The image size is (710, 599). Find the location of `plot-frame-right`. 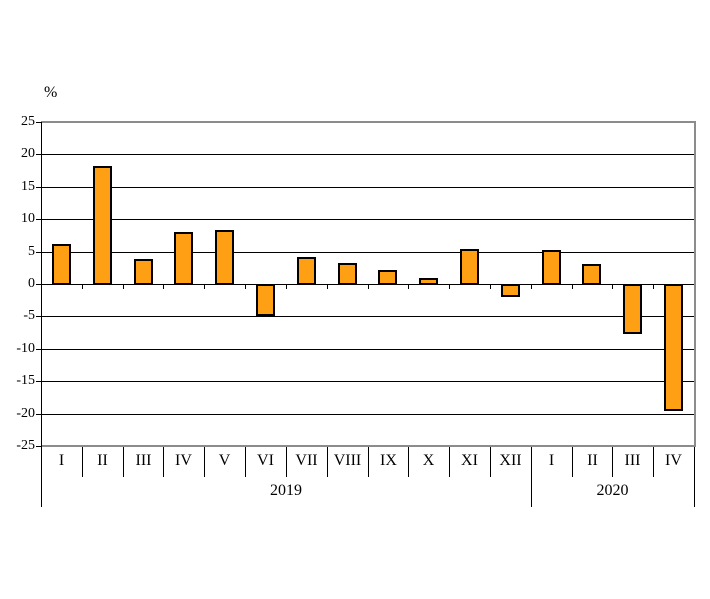

plot-frame-right is located at coordinates (695, 284).